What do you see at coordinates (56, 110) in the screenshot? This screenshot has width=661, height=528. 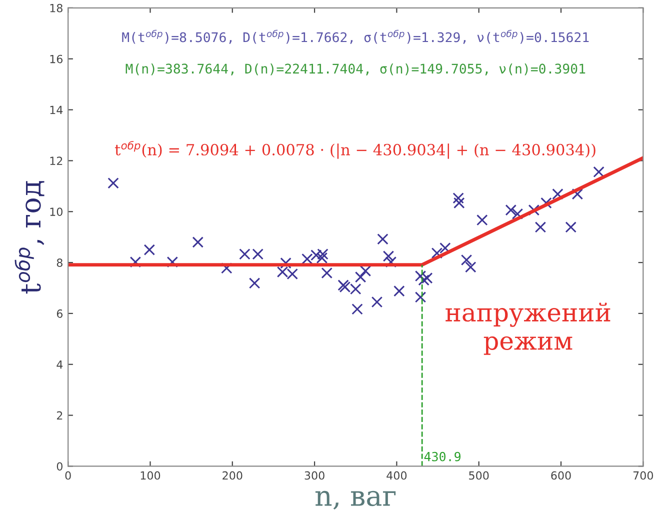 I see `y-tick-label: 14` at bounding box center [56, 110].